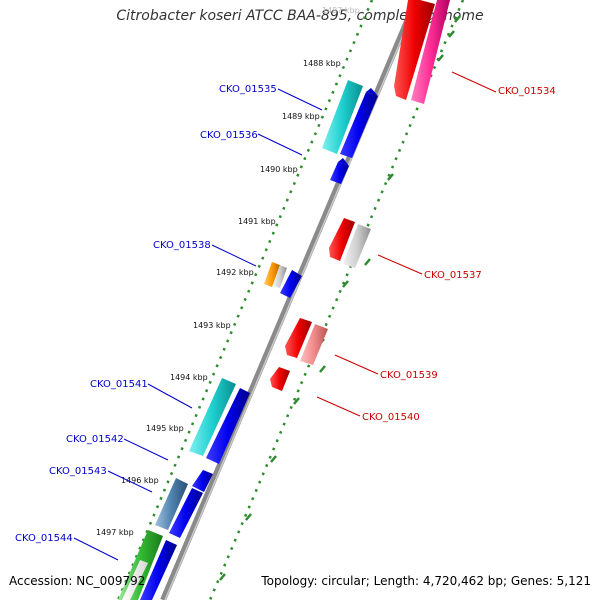 The height and width of the screenshot is (600, 600). What do you see at coordinates (115, 532) in the screenshot?
I see `tick-label-1497: 1497 kbp` at bounding box center [115, 532].